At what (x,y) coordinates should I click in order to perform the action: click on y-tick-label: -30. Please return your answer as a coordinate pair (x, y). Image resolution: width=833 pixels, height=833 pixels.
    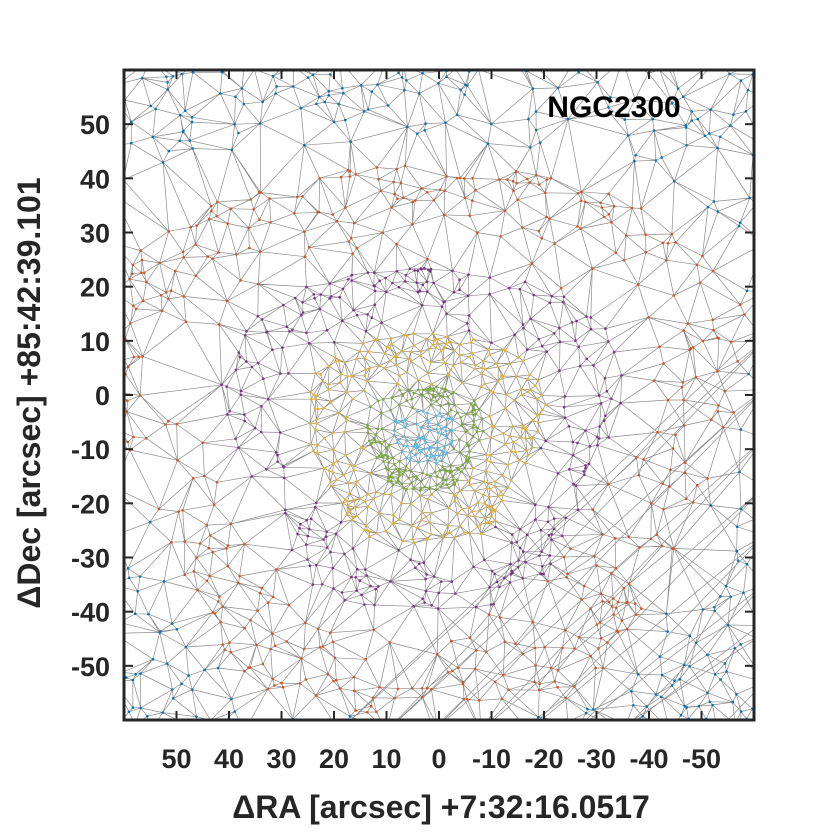
    Looking at the image, I should click on (90, 559).